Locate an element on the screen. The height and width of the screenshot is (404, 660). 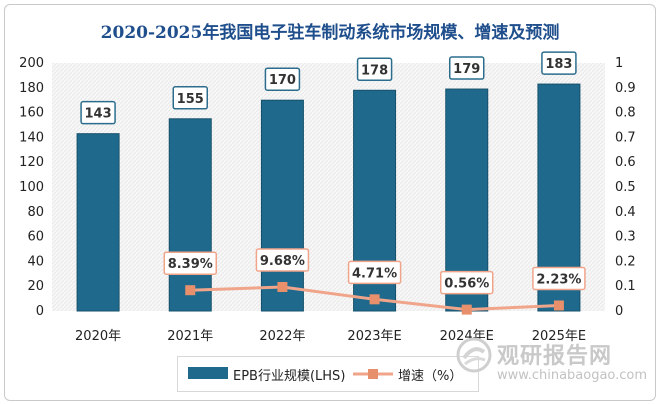
growth-value-label: 2.23% is located at coordinates (558, 279).